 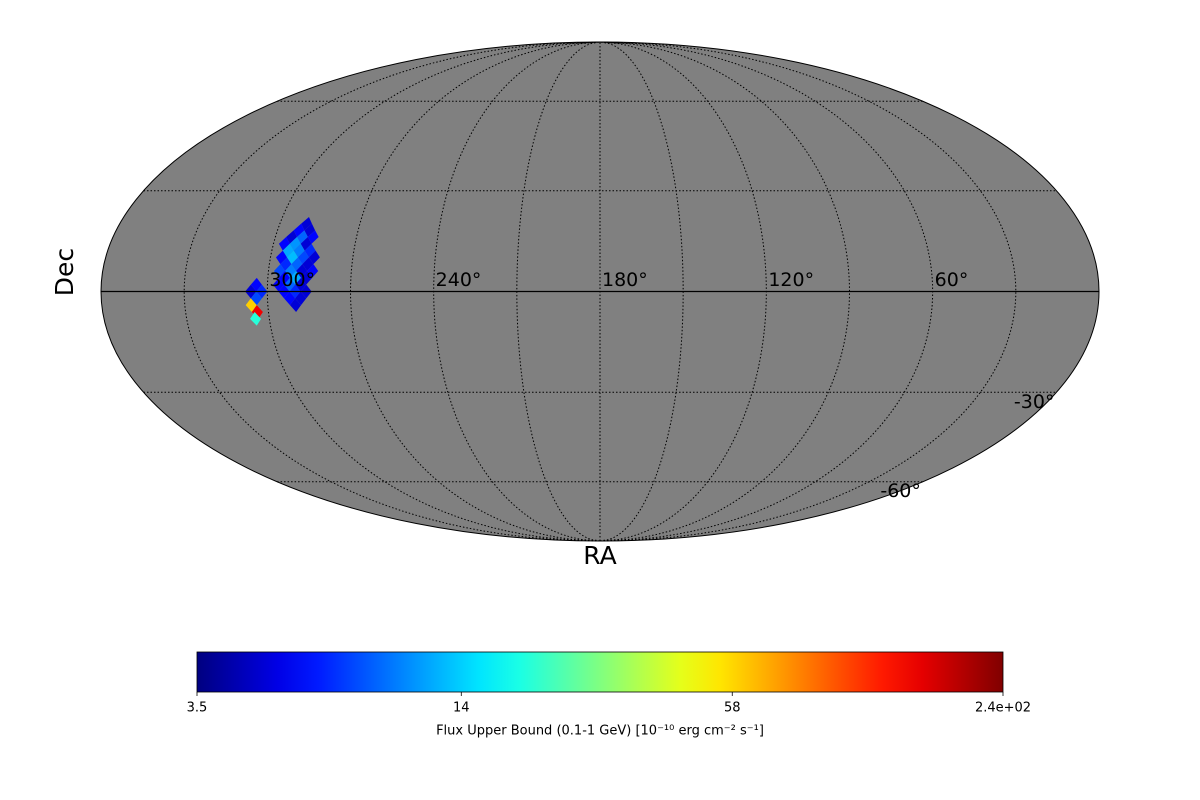 What do you see at coordinates (625, 280) in the screenshot?
I see `ra-tick-label: 180°` at bounding box center [625, 280].